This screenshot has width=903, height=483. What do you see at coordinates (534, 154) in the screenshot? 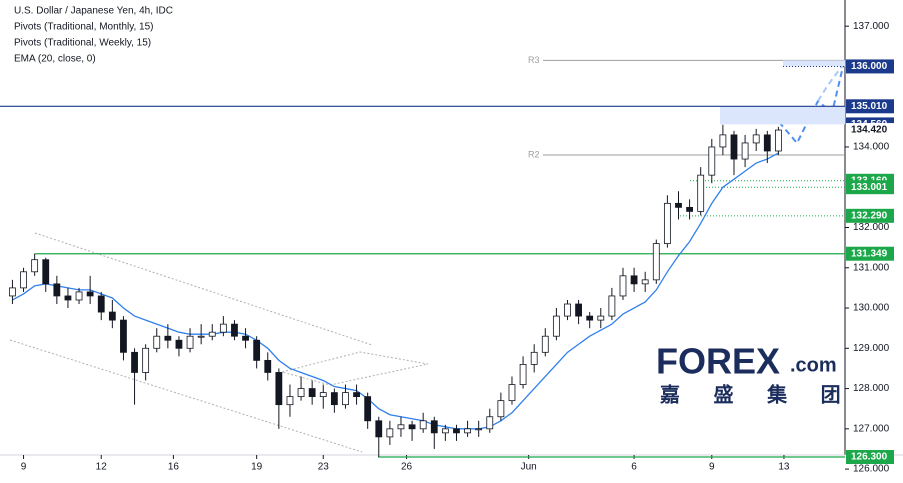
I see `pivot-label: R2` at bounding box center [534, 154].